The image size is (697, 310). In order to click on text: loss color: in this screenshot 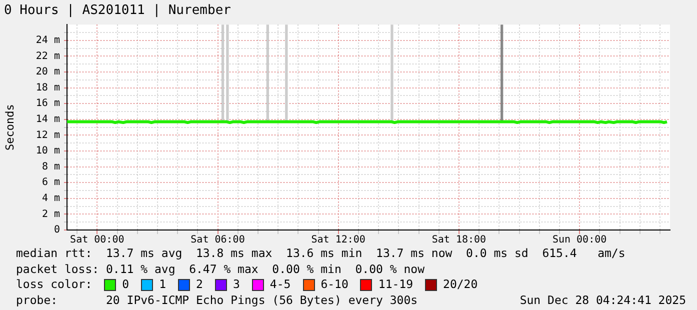, I will do `click(54, 284)`.